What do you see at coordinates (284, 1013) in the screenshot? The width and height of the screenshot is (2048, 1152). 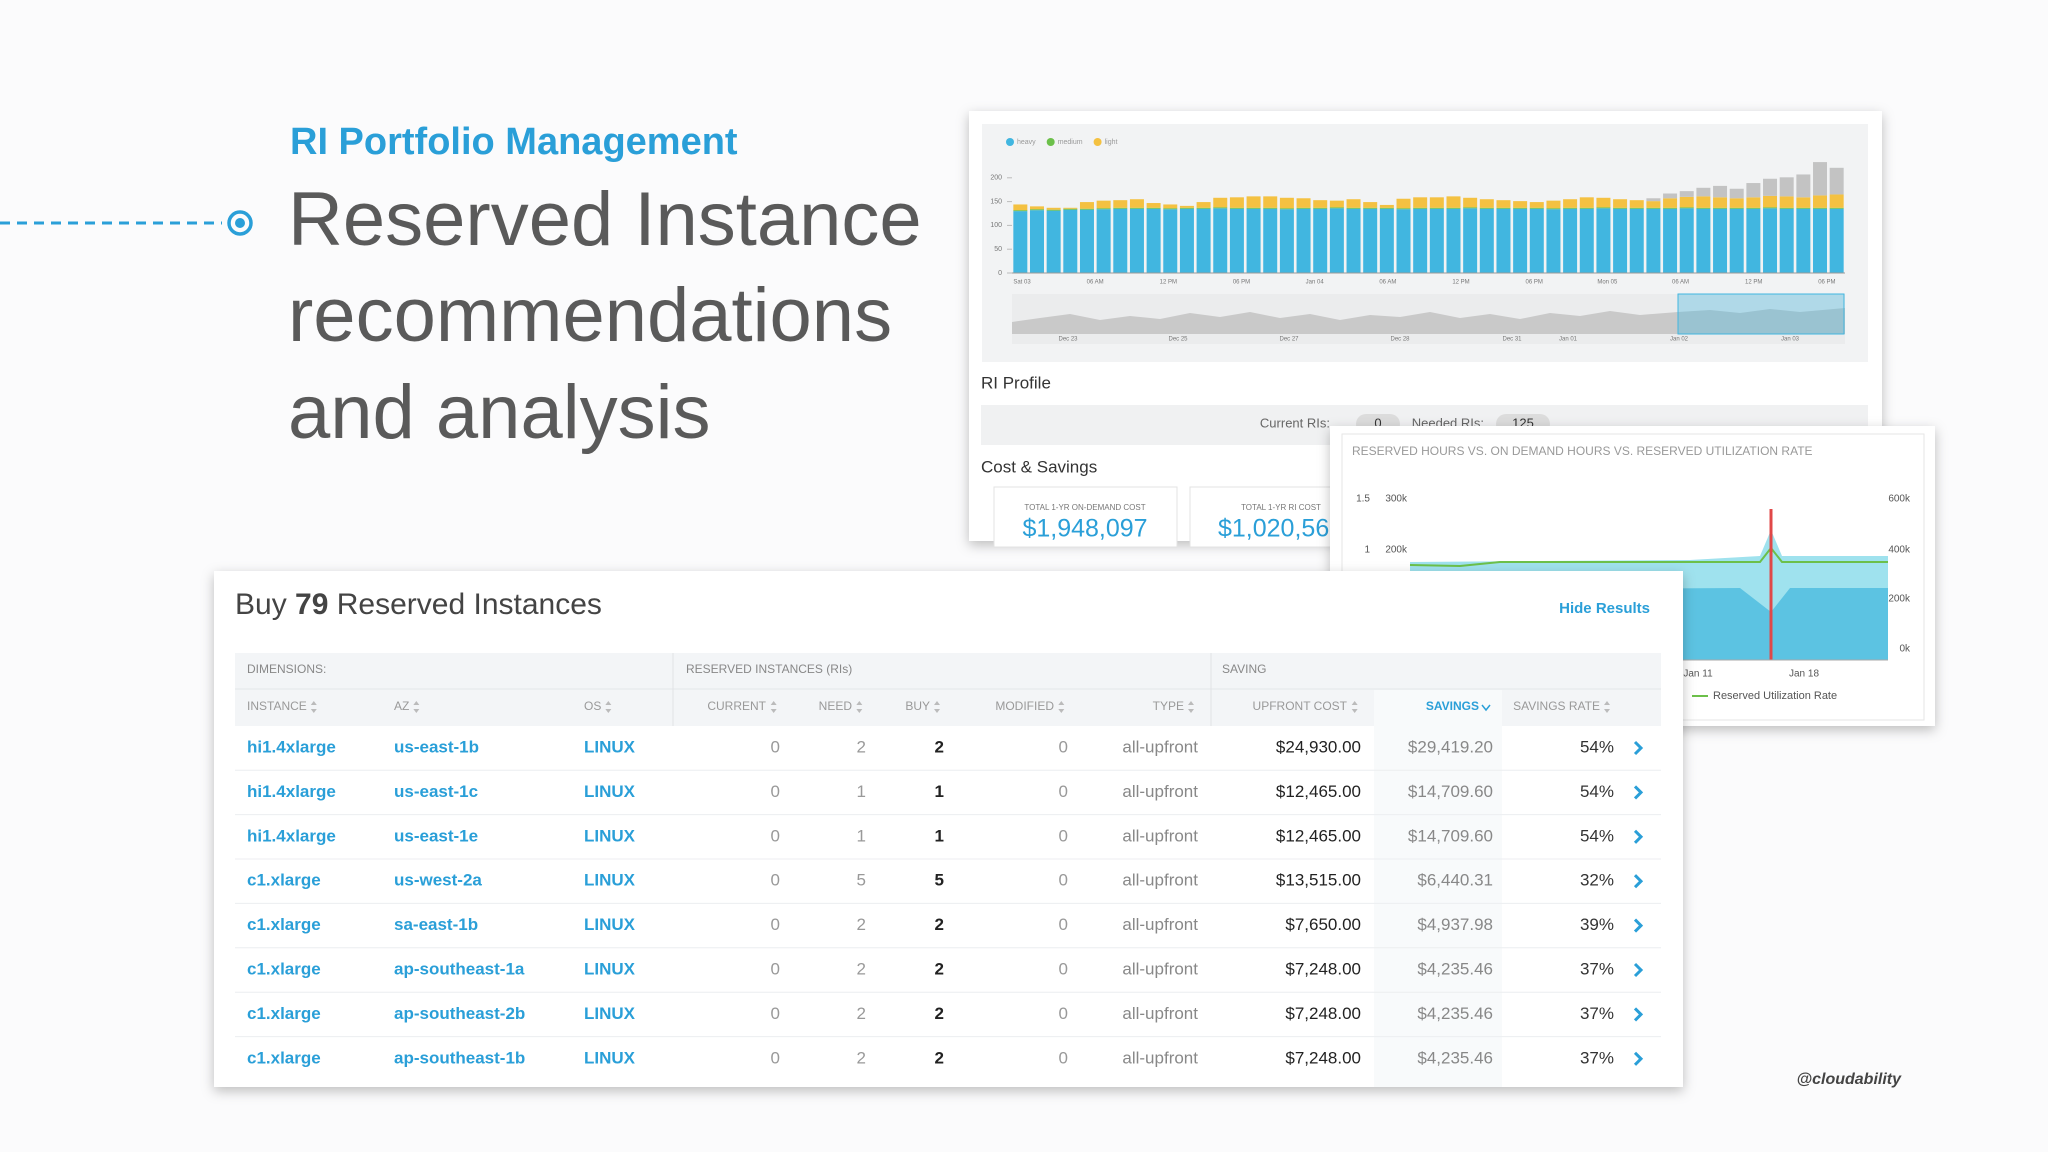 I see `table-cell: c1.xlarge` at bounding box center [284, 1013].